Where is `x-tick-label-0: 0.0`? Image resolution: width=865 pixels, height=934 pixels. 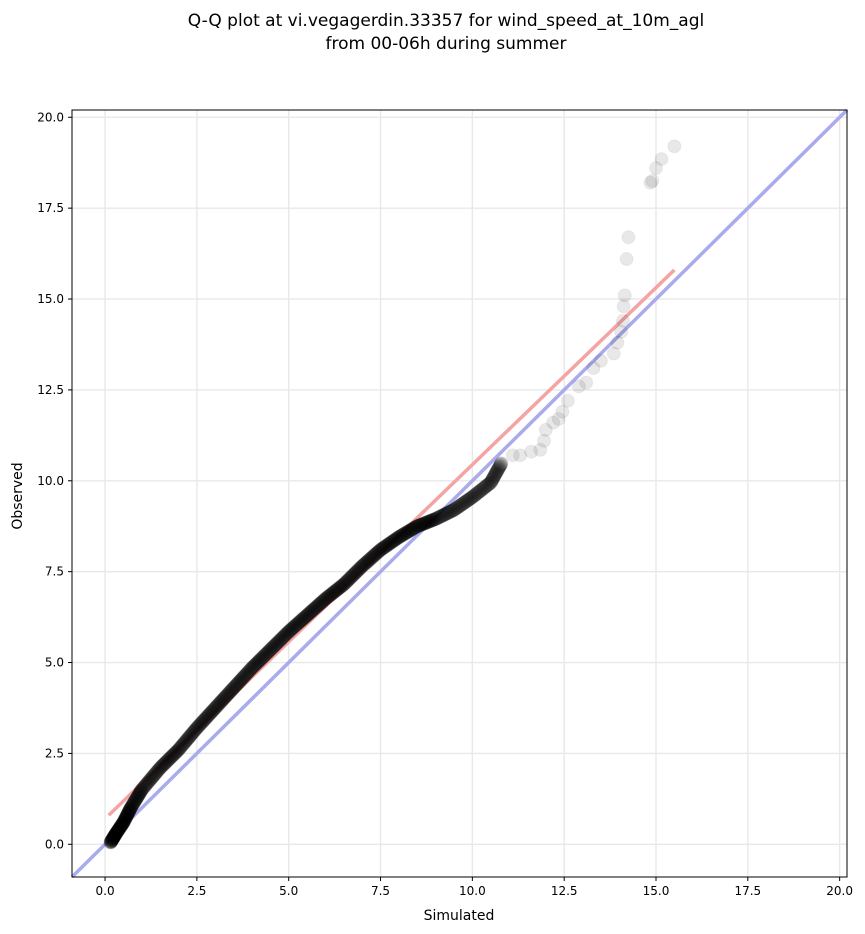
x-tick-label-0: 0.0 is located at coordinates (105, 891).